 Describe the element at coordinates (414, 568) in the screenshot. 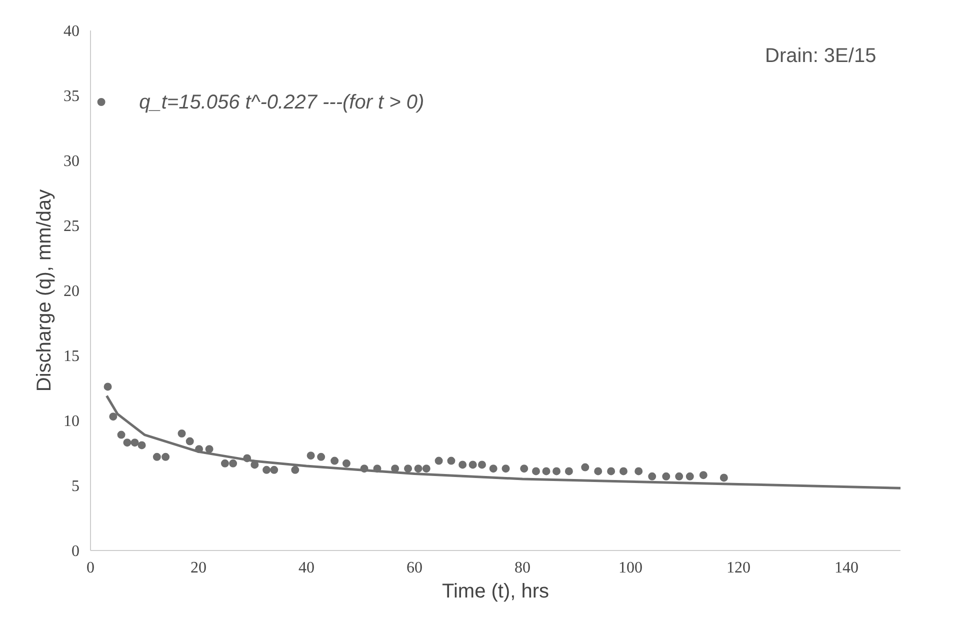

I see `x-tick-label: 60` at that location.